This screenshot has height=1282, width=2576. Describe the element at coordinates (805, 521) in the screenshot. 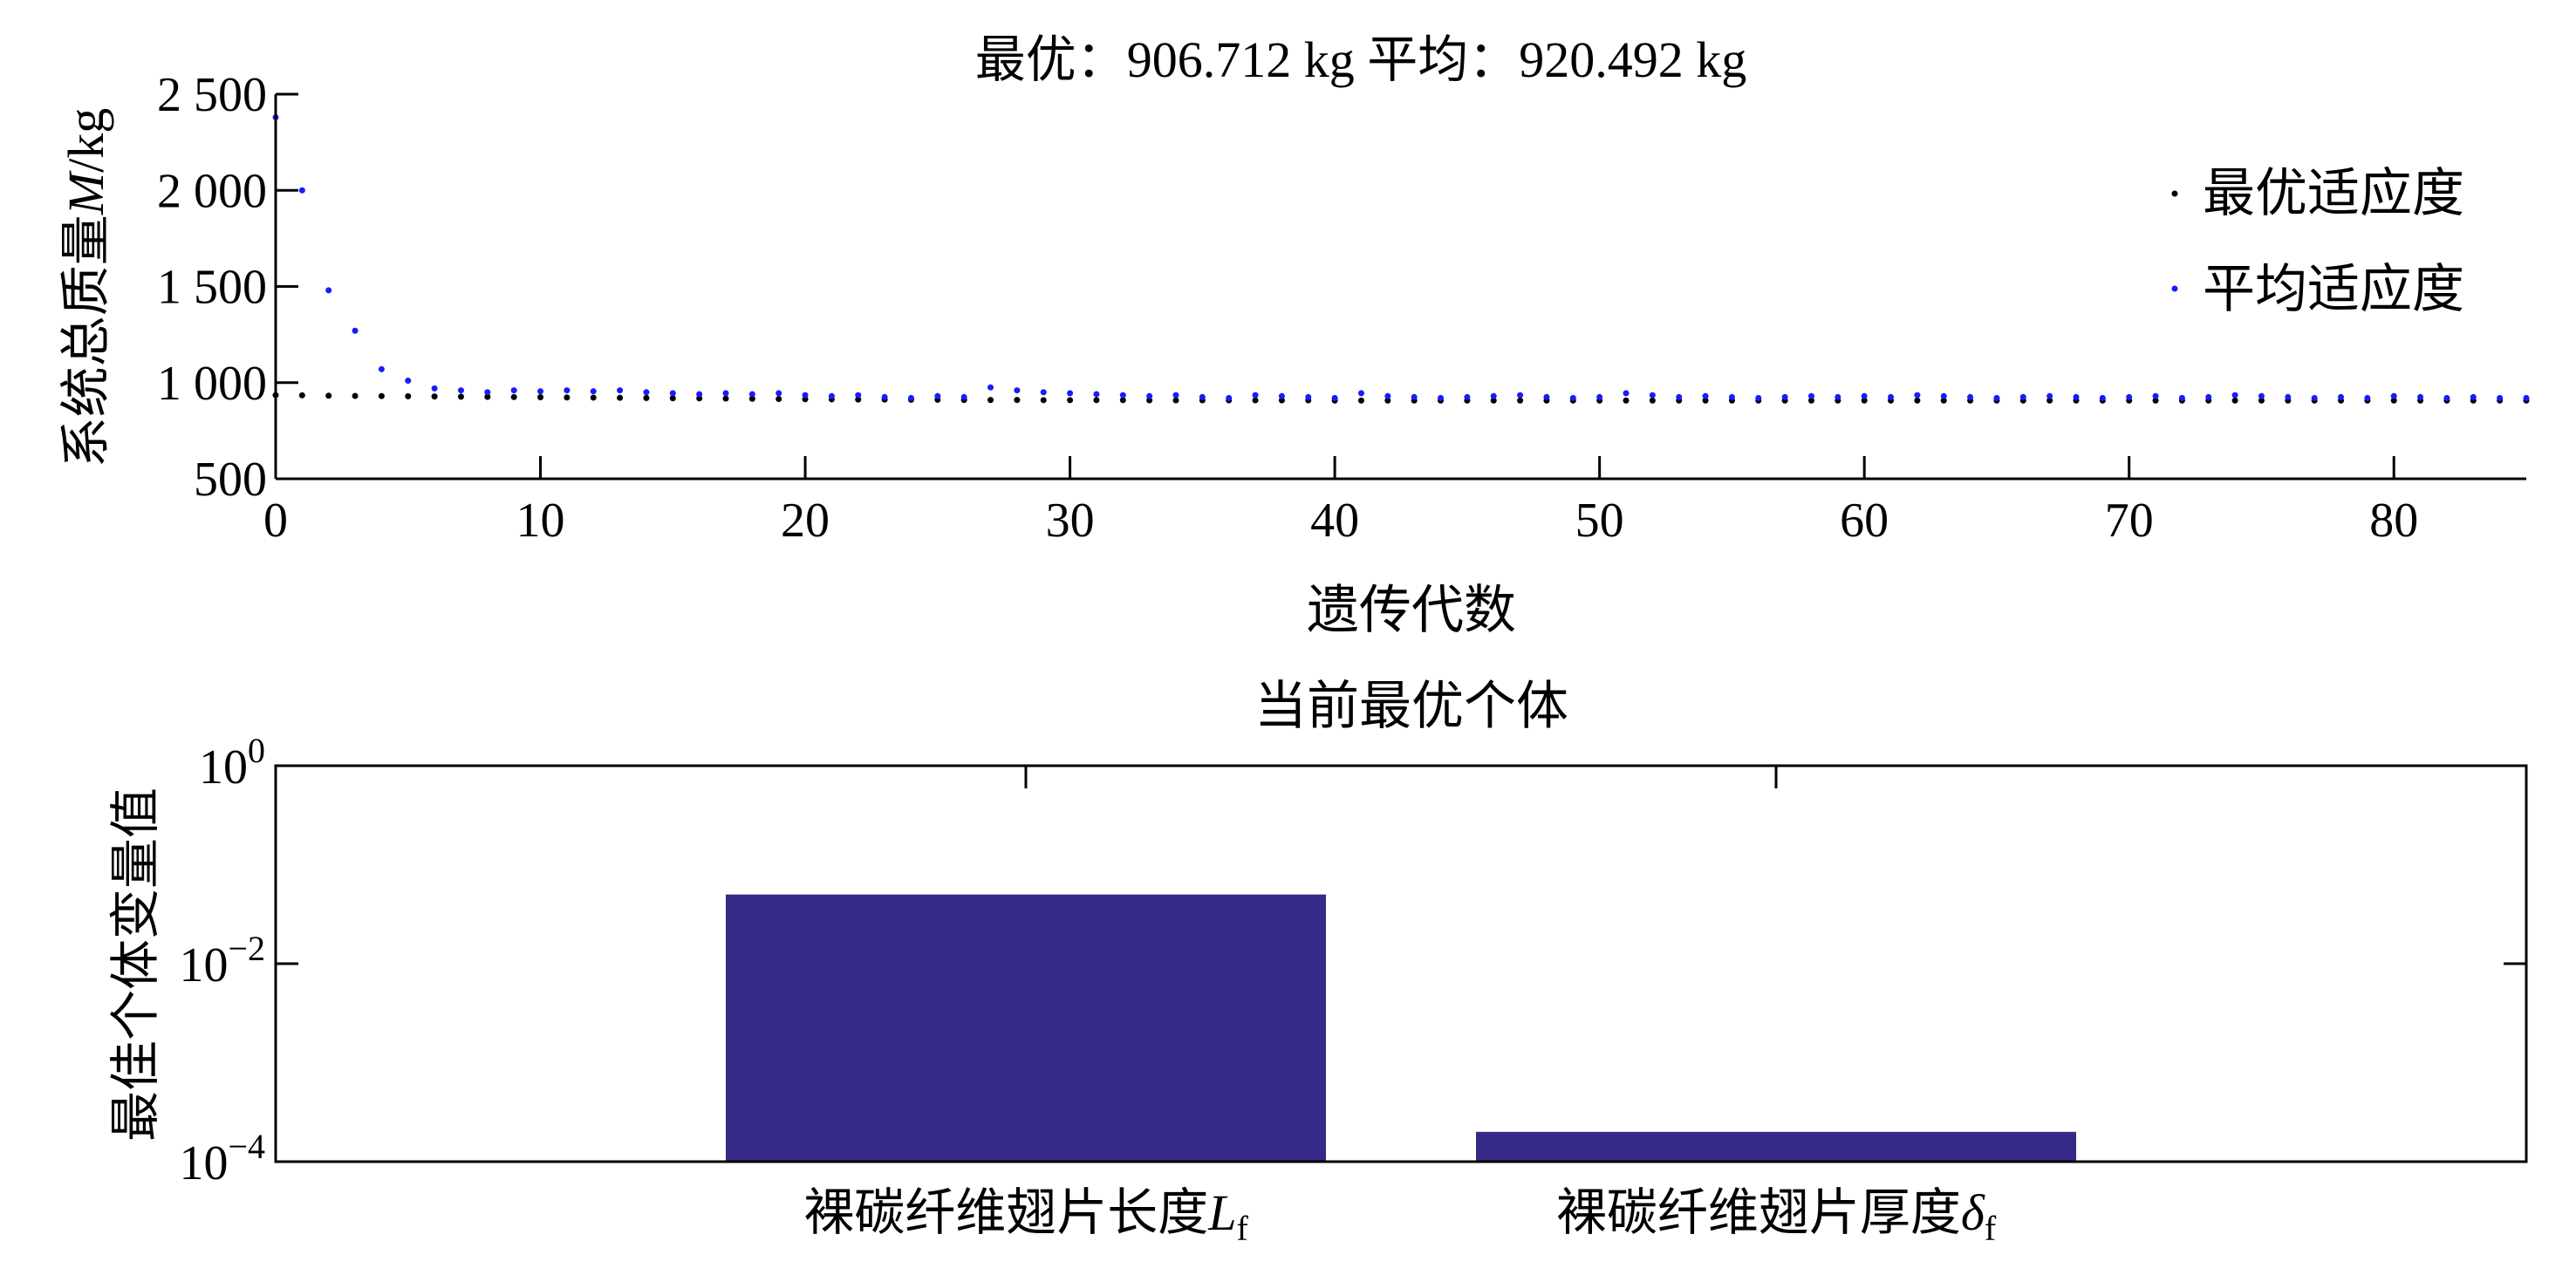

I see `top-x-tick-label: 20` at that location.